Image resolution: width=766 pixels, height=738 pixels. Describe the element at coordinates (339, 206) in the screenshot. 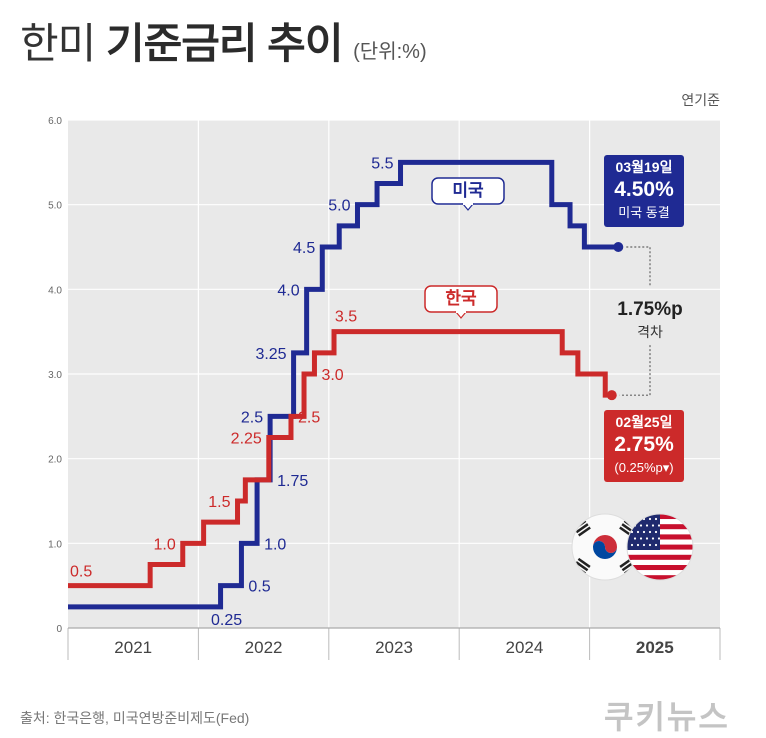

I see `data-label-us: 5.0` at that location.